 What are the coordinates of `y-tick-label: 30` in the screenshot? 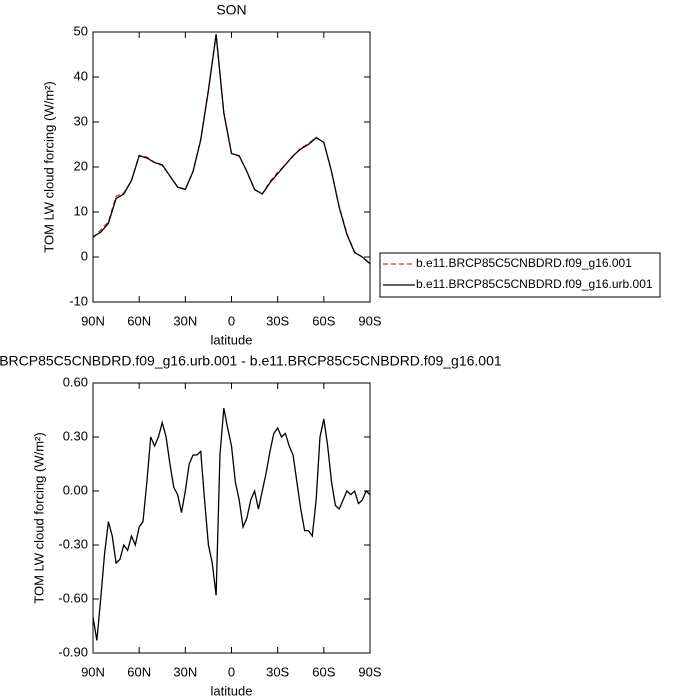 It's located at (81, 120).